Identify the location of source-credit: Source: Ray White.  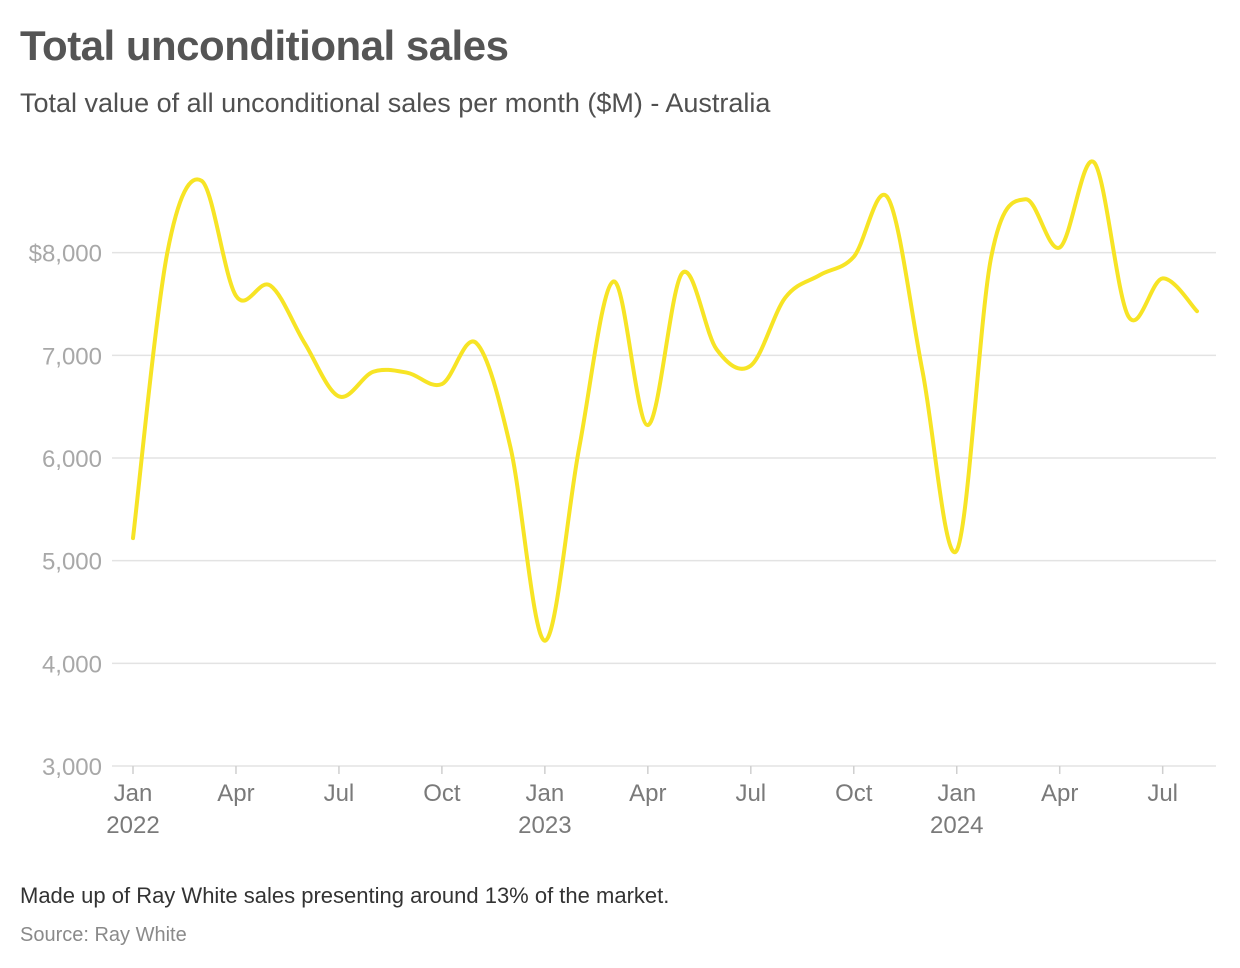
(103, 935).